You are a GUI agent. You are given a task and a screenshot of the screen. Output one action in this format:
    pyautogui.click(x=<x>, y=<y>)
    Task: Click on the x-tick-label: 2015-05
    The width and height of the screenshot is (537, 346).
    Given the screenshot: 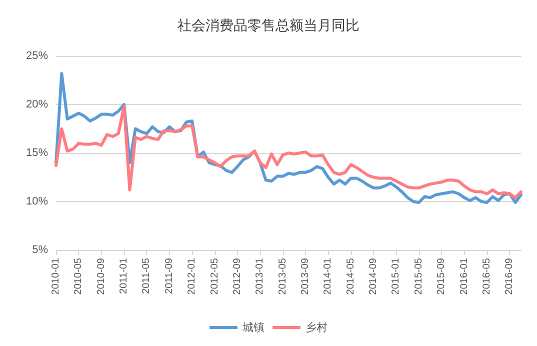 What is the action you would take?
    pyautogui.click(x=418, y=276)
    